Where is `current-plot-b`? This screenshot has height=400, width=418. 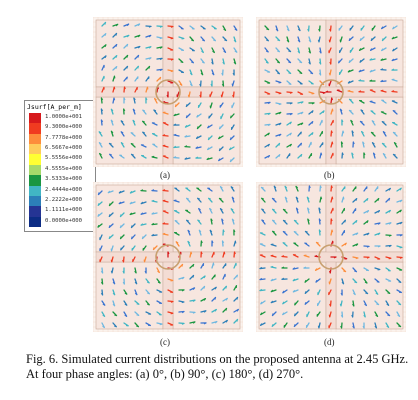 current-plot-b is located at coordinates (331, 92).